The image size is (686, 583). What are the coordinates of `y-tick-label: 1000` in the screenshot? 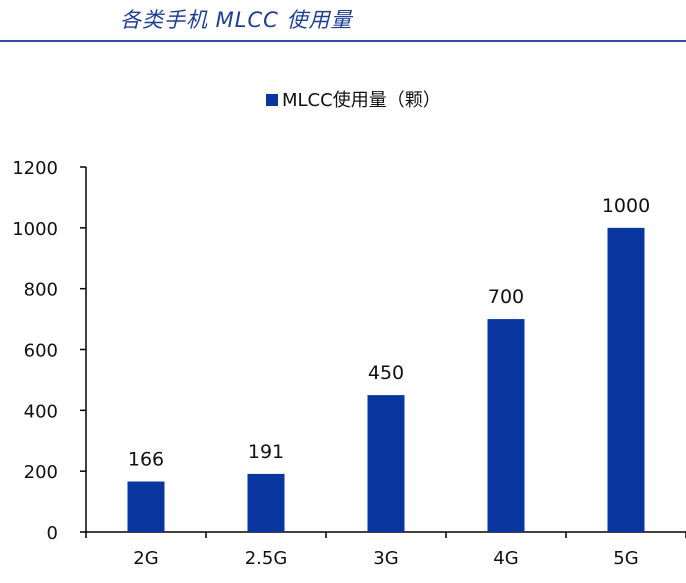 It's located at (35, 229).